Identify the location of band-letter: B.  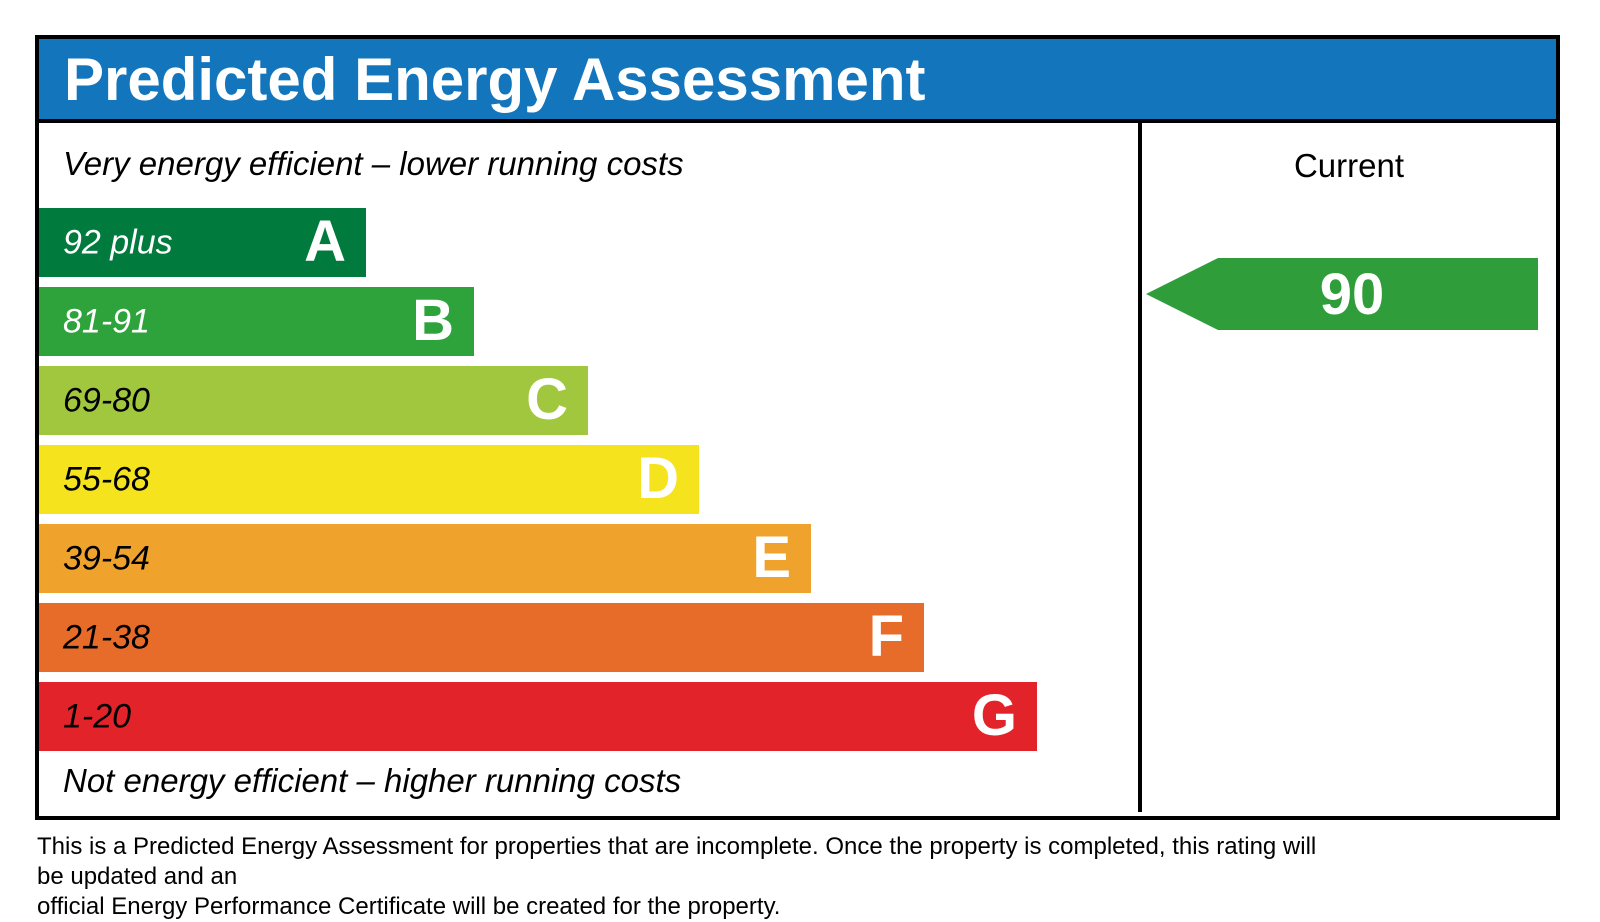
(433, 320).